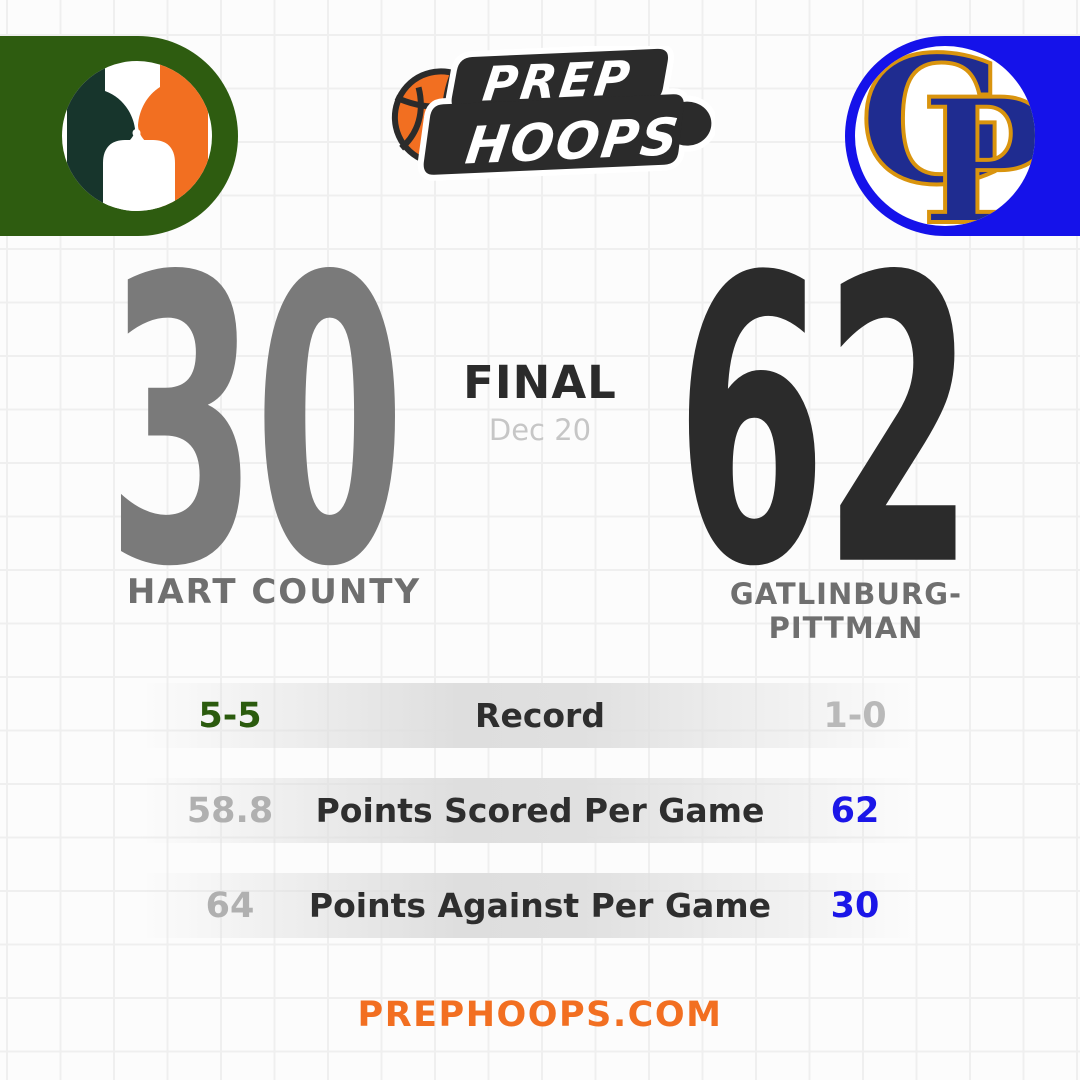 Image resolution: width=1080 pixels, height=1080 pixels. Describe the element at coordinates (824, 424) in the screenshot. I see `home-score: 62` at that location.